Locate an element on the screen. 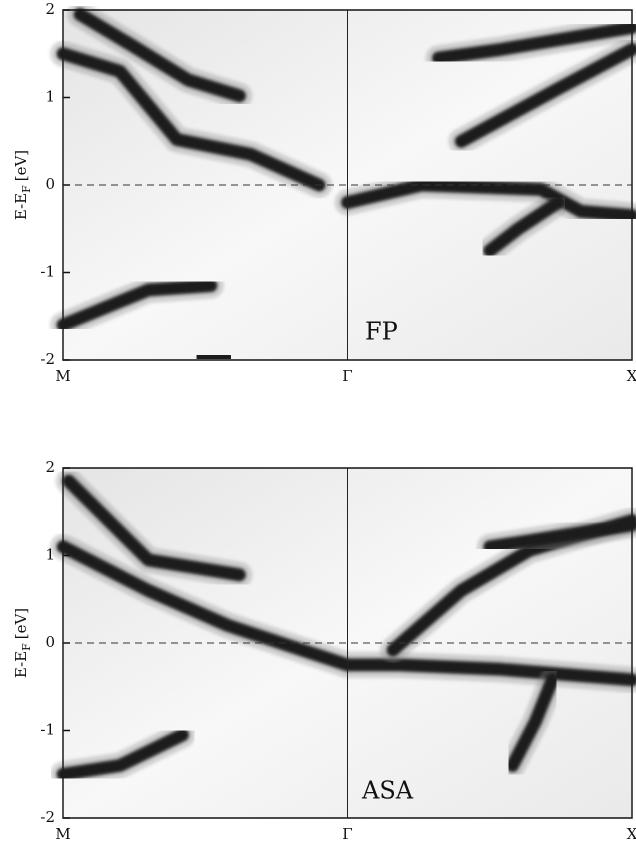  panel-label: FP is located at coordinates (381, 332).